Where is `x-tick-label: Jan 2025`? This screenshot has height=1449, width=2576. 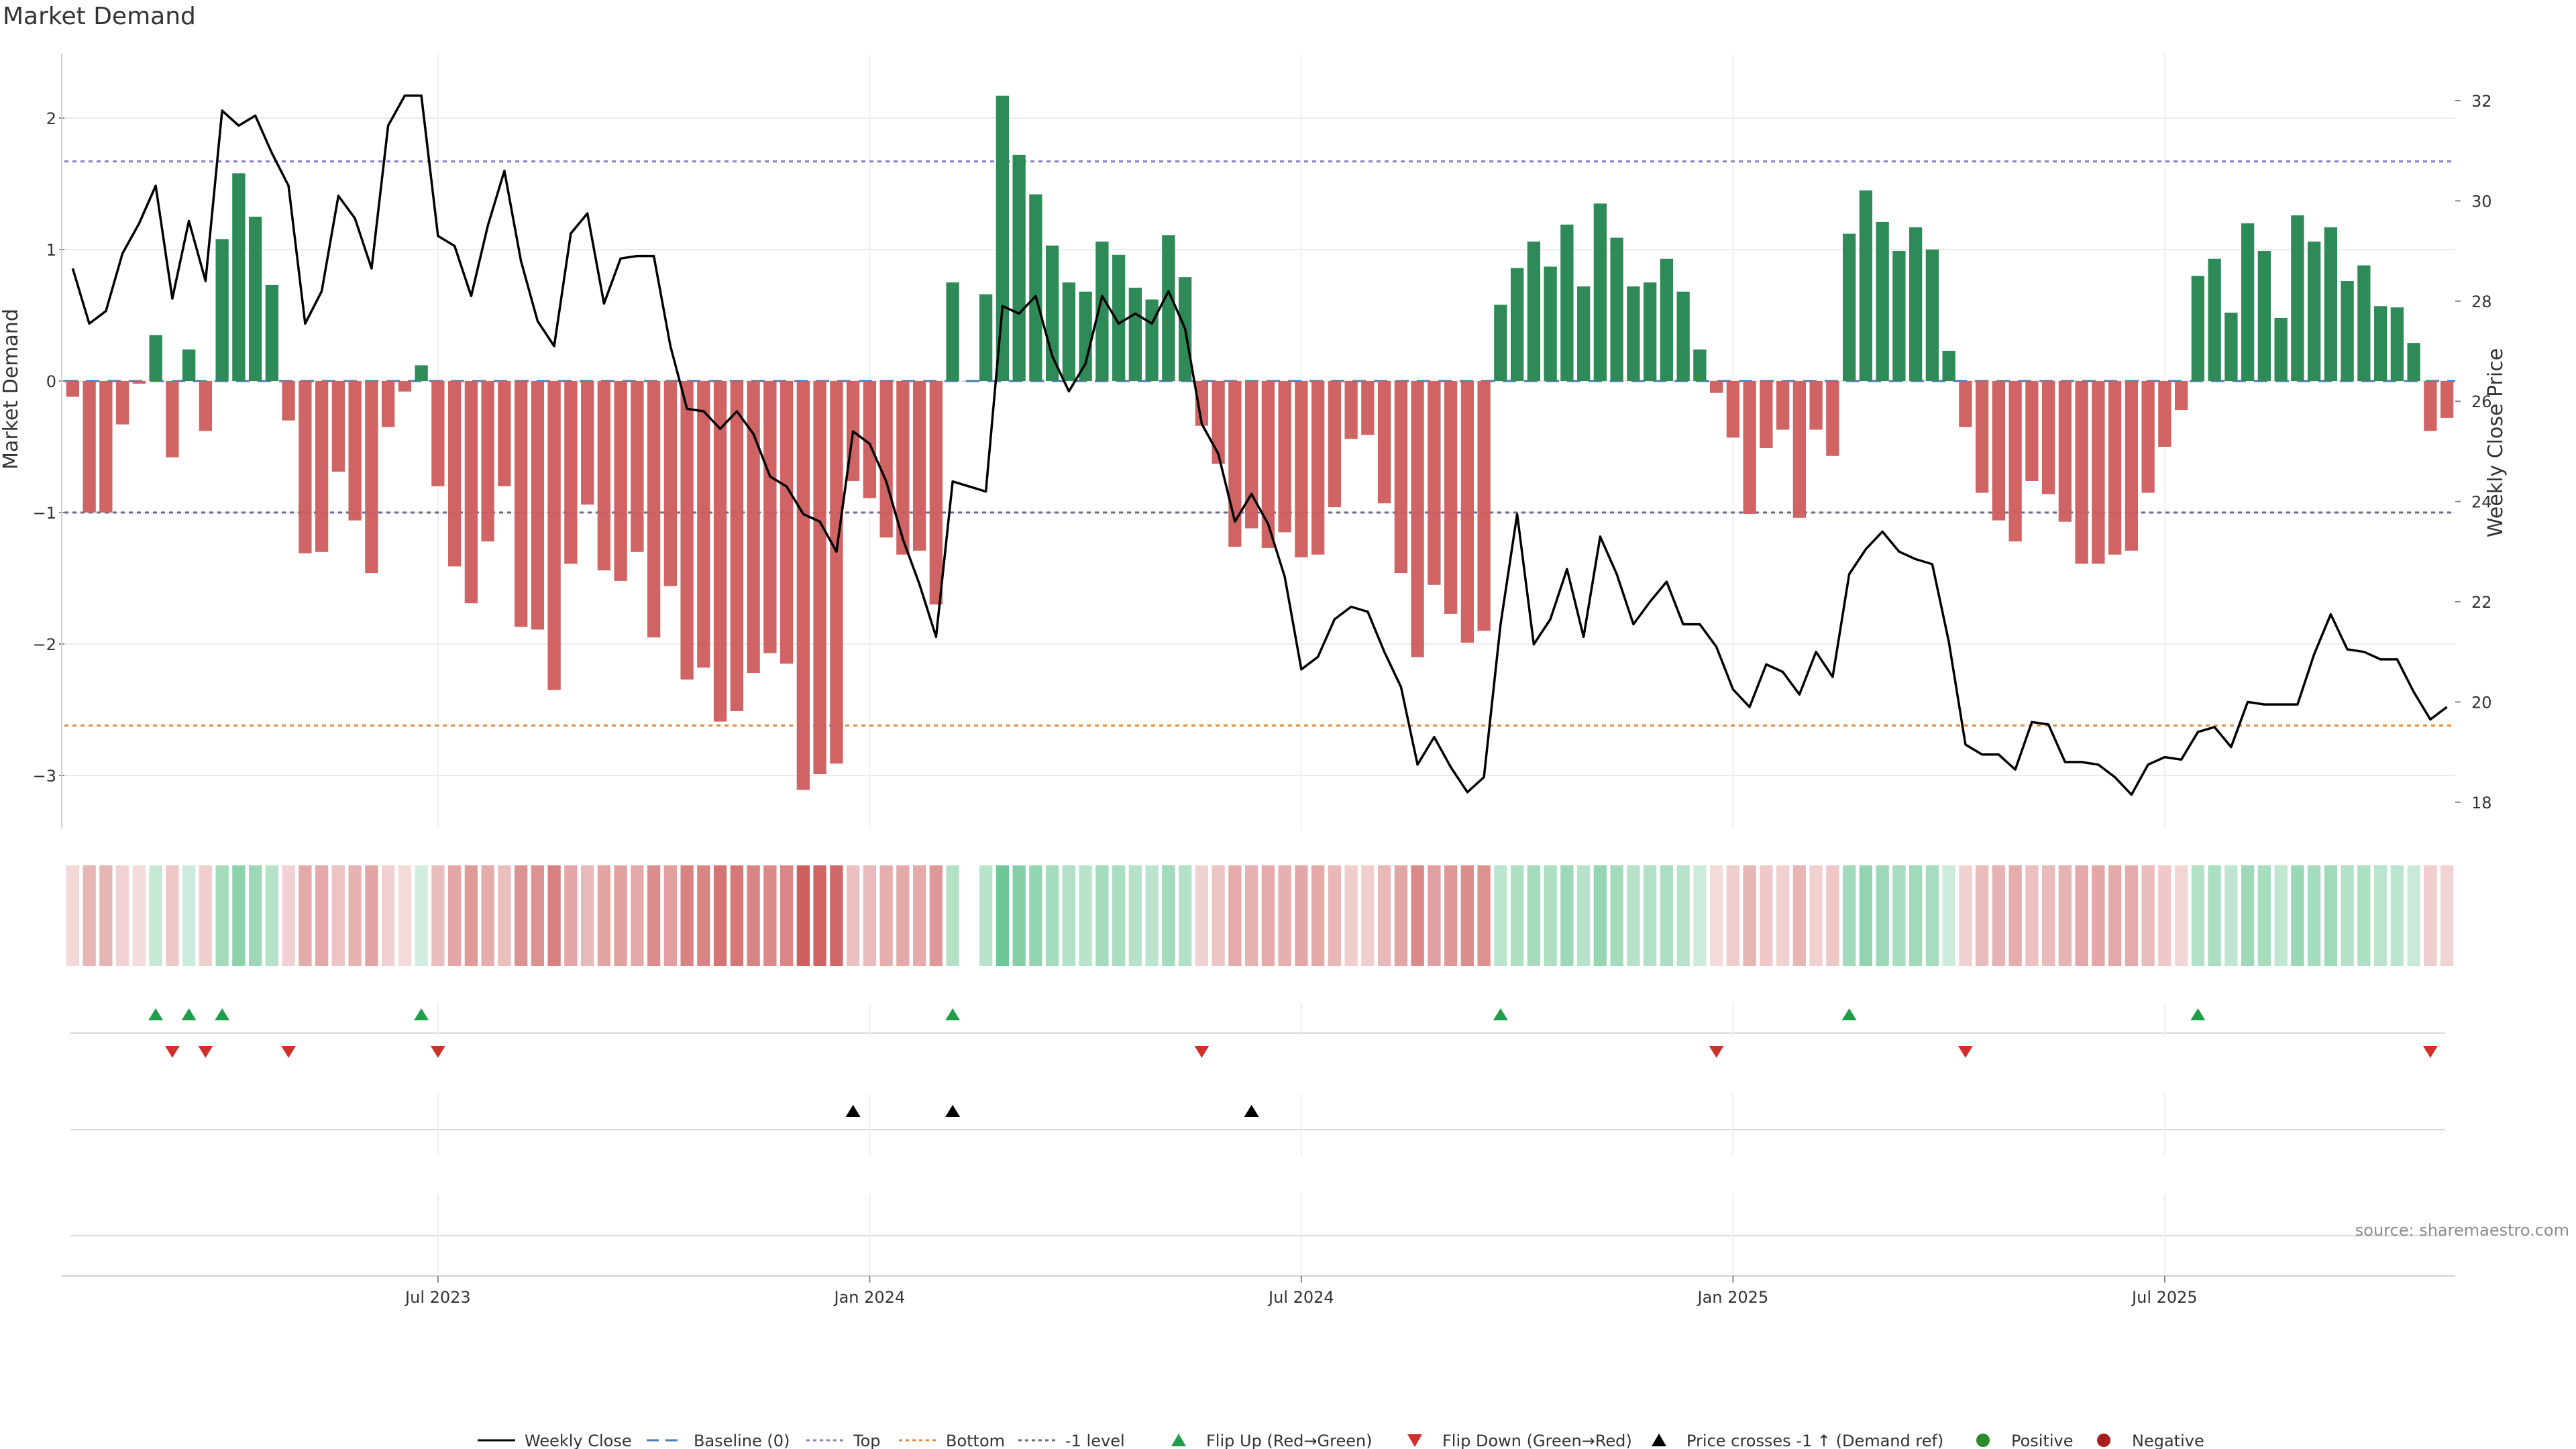 x-tick-label: Jan 2025 is located at coordinates (1733, 1297).